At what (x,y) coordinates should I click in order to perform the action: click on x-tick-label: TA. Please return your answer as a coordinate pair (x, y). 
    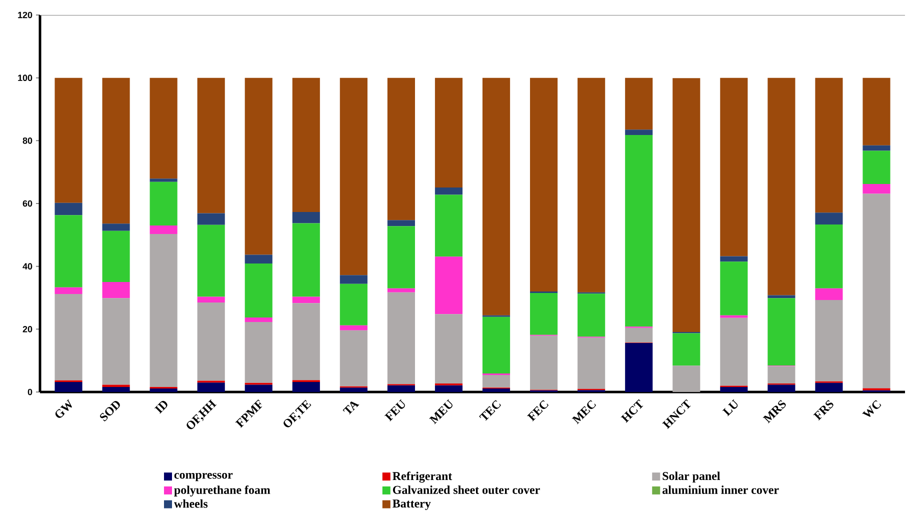
    Looking at the image, I should click on (351, 408).